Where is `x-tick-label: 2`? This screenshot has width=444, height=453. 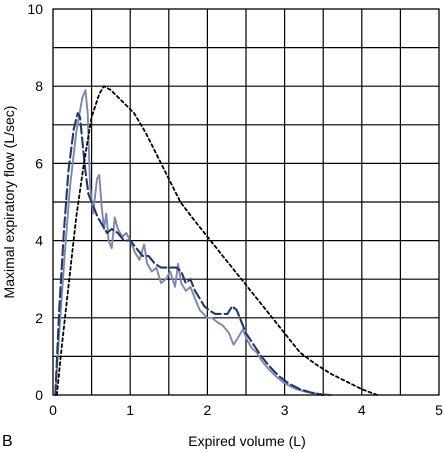
x-tick-label: 2 is located at coordinates (208, 410).